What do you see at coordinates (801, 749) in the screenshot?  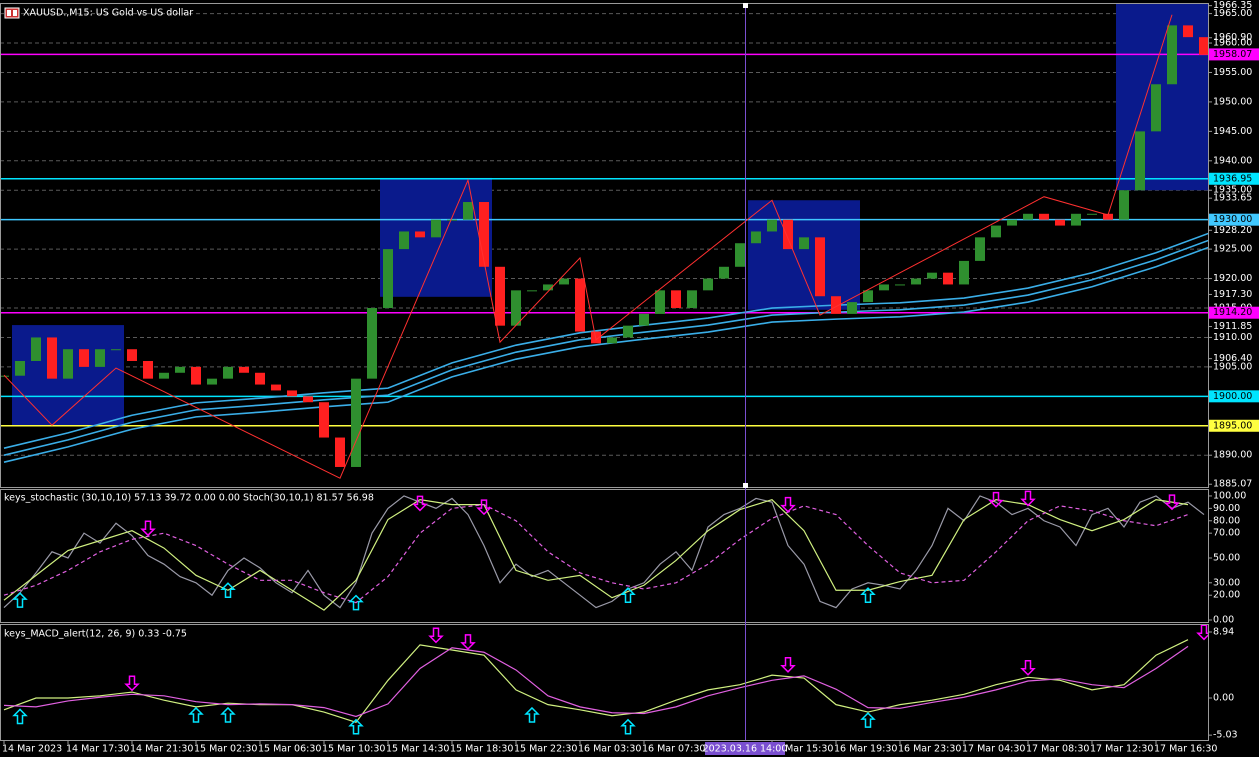 I see `x-tick-label: 16 Mar 15:30` at bounding box center [801, 749].